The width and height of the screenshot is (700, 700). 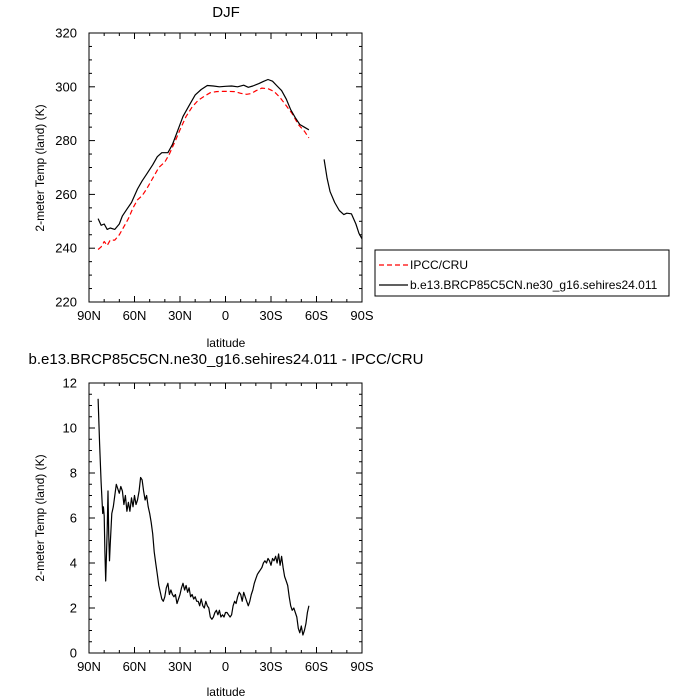 What do you see at coordinates (66, 33) in the screenshot?
I see `y-tick-label: 320` at bounding box center [66, 33].